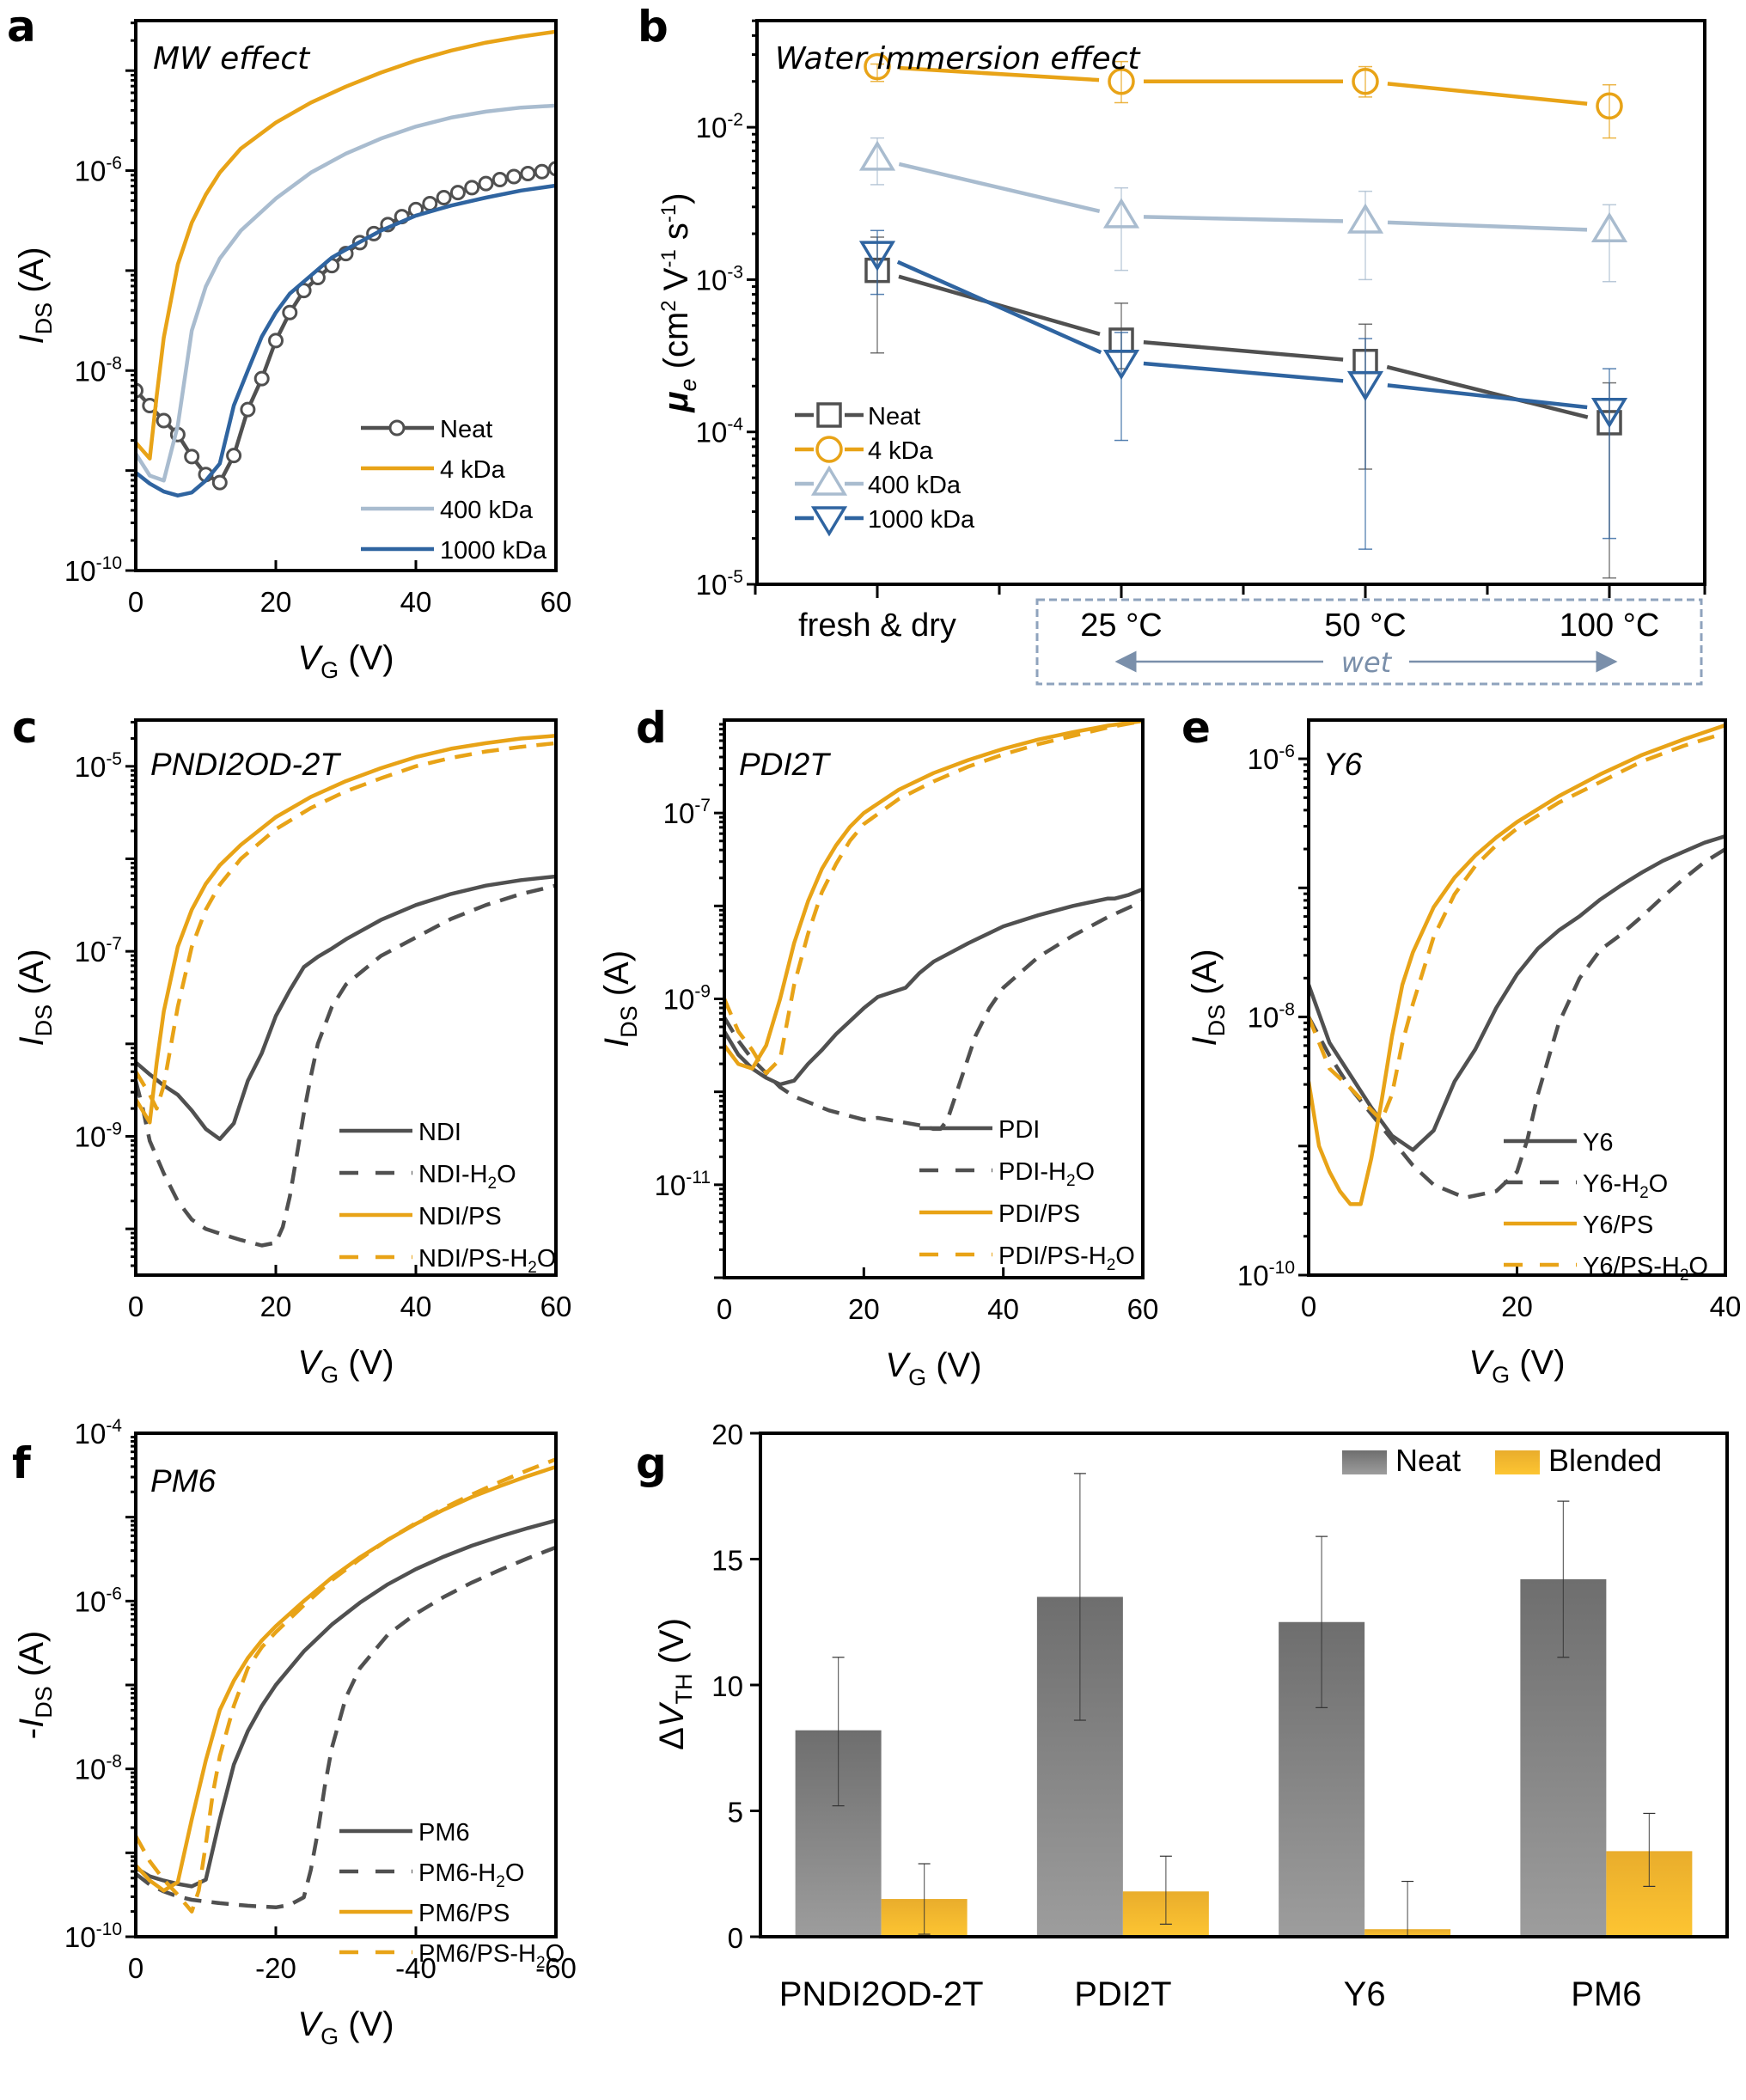 The width and height of the screenshot is (1746, 2100). What do you see at coordinates (346, 1727) in the screenshot?
I see `series-line-pm6-h2o` at bounding box center [346, 1727].